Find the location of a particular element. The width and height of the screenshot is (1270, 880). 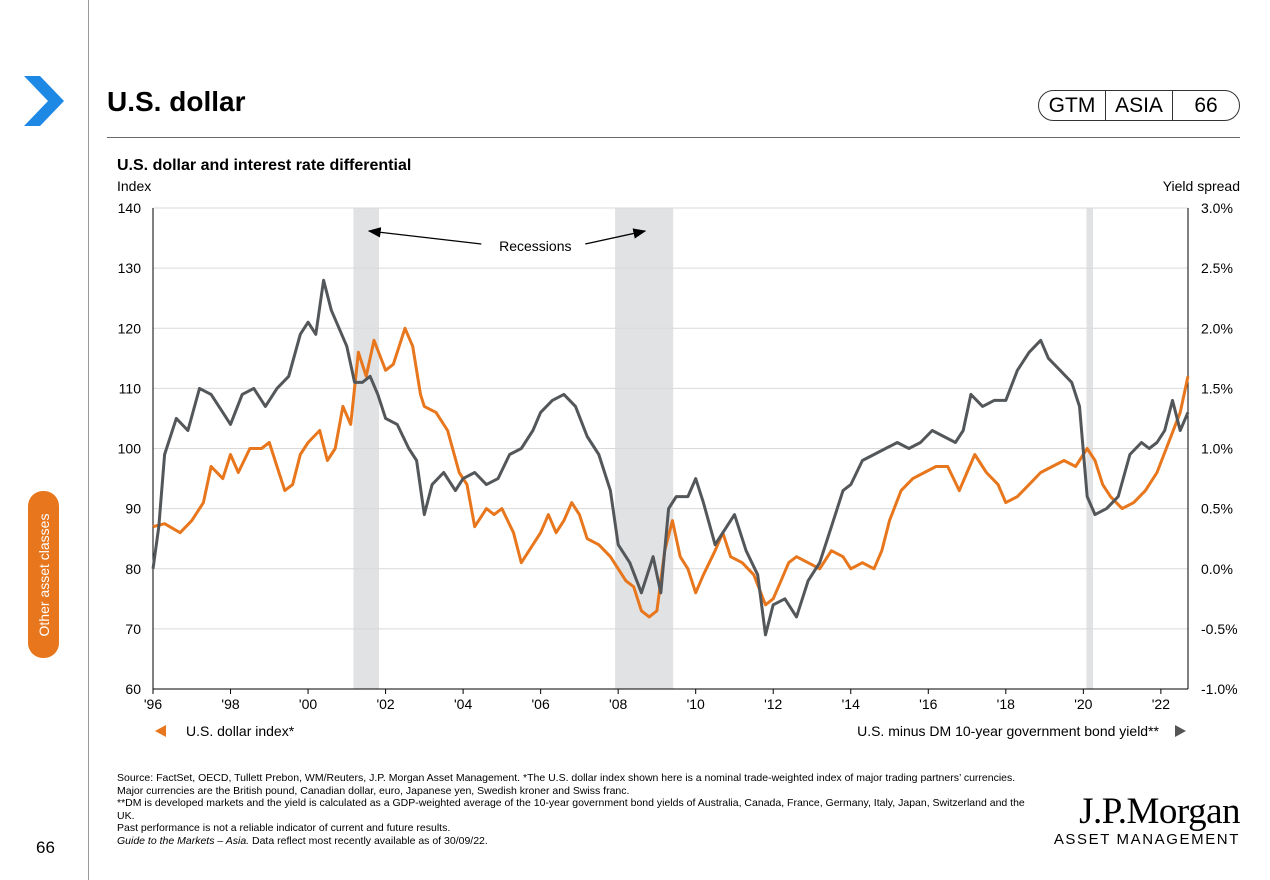

page-title: U.S. dollar is located at coordinates (176, 101).